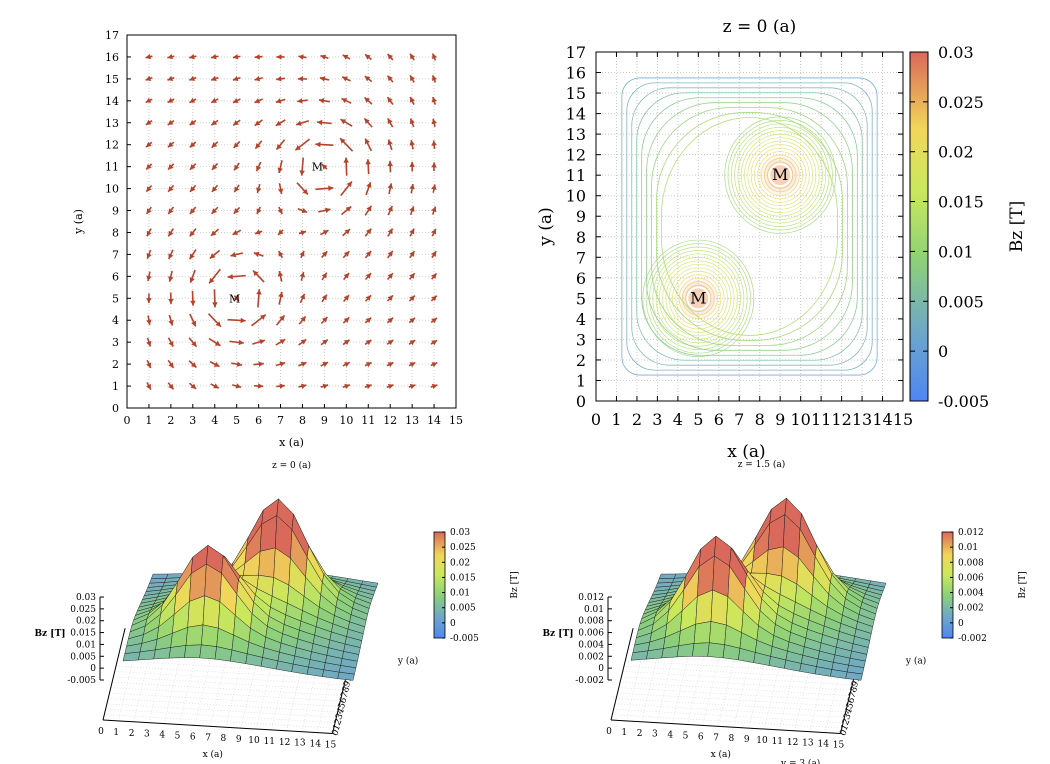  What do you see at coordinates (214, 420) in the screenshot?
I see `x-tick-label: 4` at bounding box center [214, 420].